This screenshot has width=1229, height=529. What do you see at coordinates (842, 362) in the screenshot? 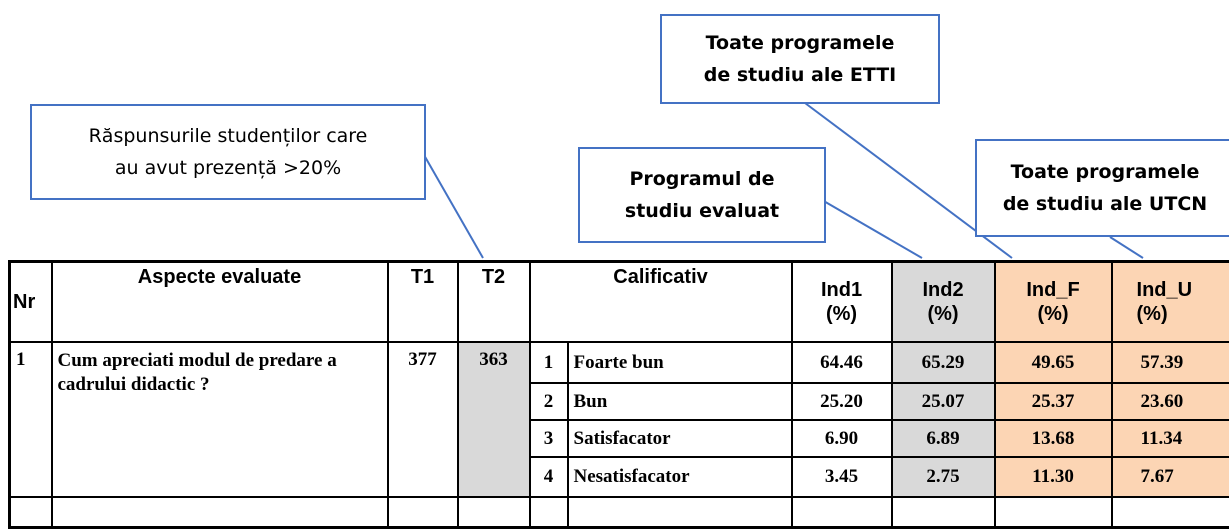
I see `cell-ind1: 64.46` at bounding box center [842, 362].